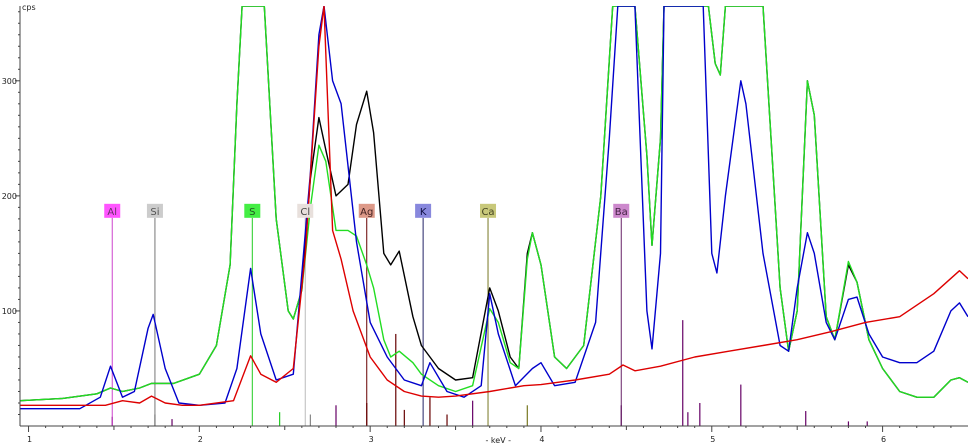 The width and height of the screenshot is (975, 445). Describe the element at coordinates (541, 439) in the screenshot. I see `x-tick-label: 4` at that location.